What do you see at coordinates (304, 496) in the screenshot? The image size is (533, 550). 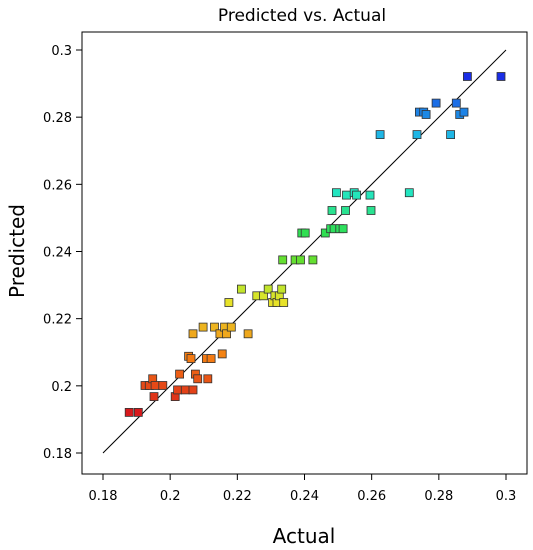 I see `x-tick-label: 0.24` at bounding box center [304, 496].